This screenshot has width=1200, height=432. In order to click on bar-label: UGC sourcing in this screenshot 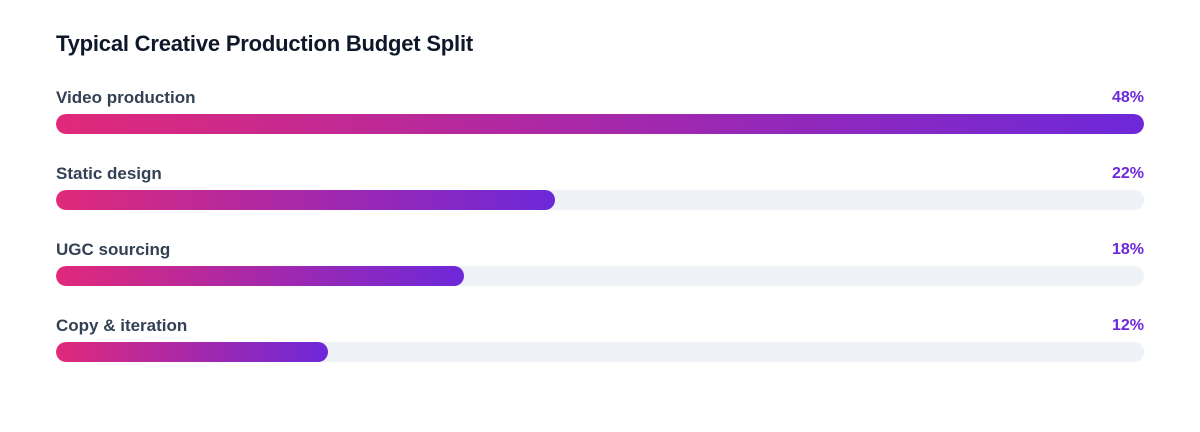, I will do `click(113, 249)`.